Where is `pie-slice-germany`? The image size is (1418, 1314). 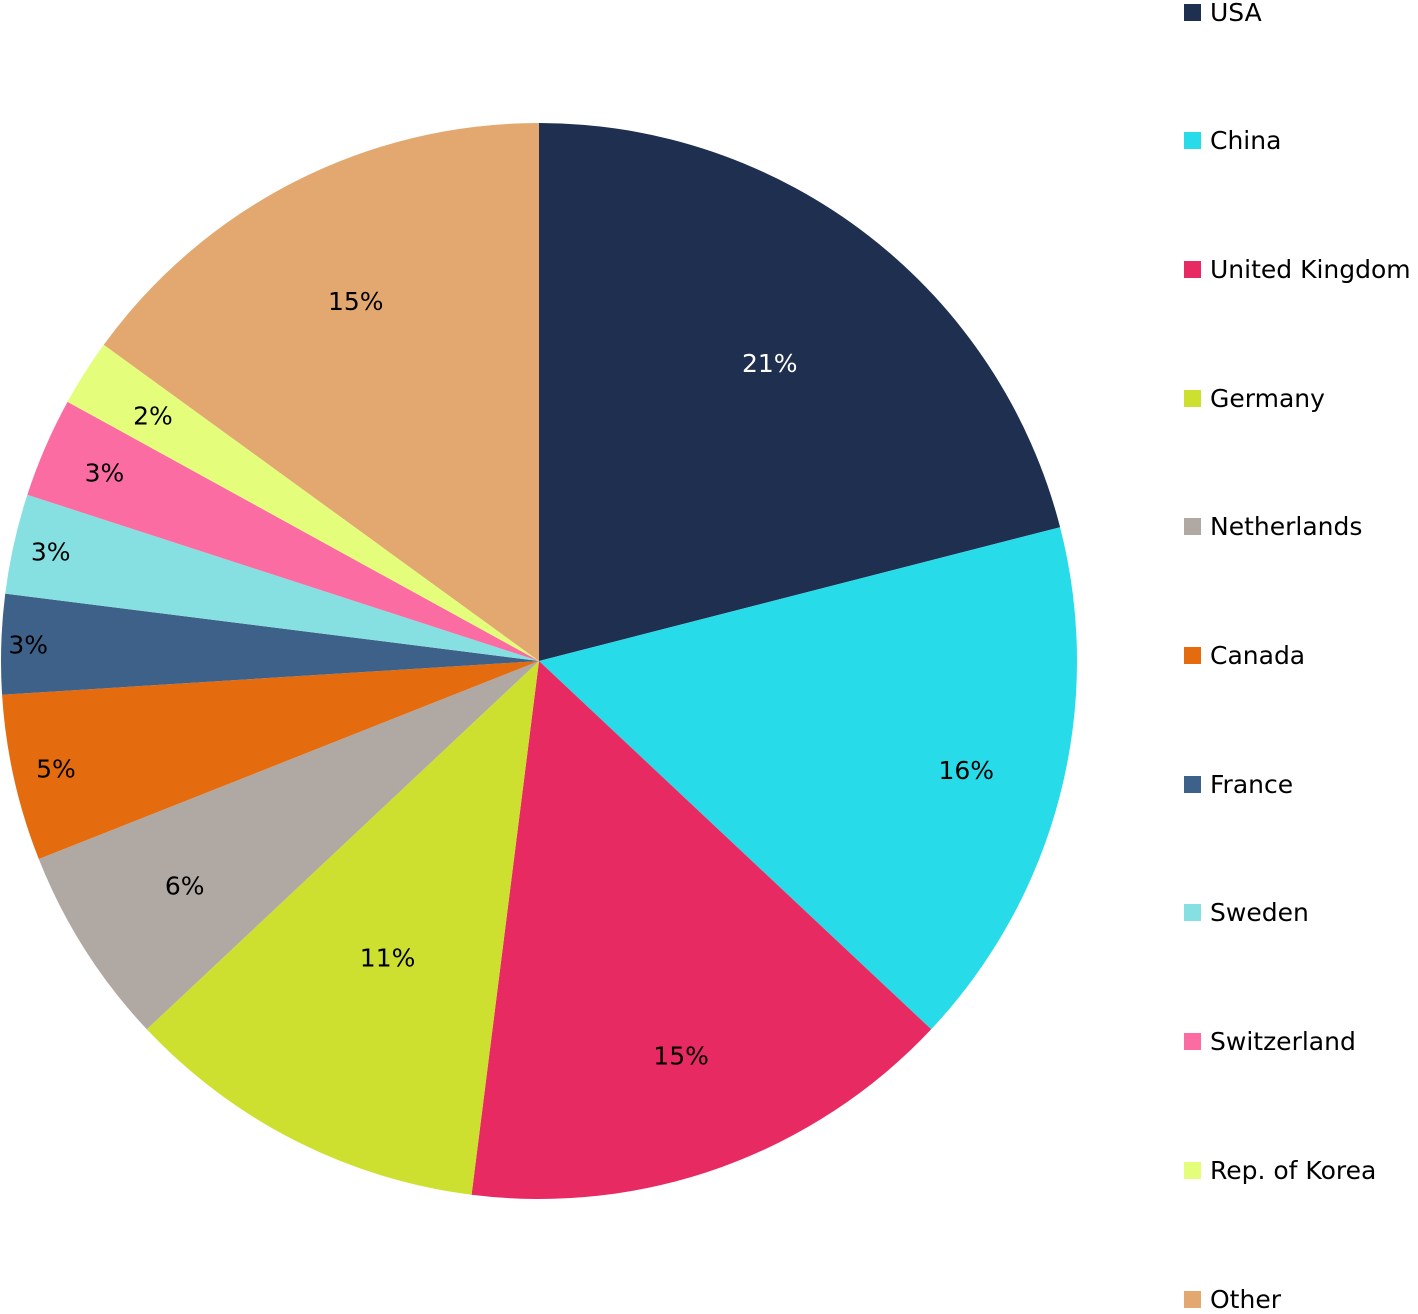
pie-slice-germany is located at coordinates (342, 928).